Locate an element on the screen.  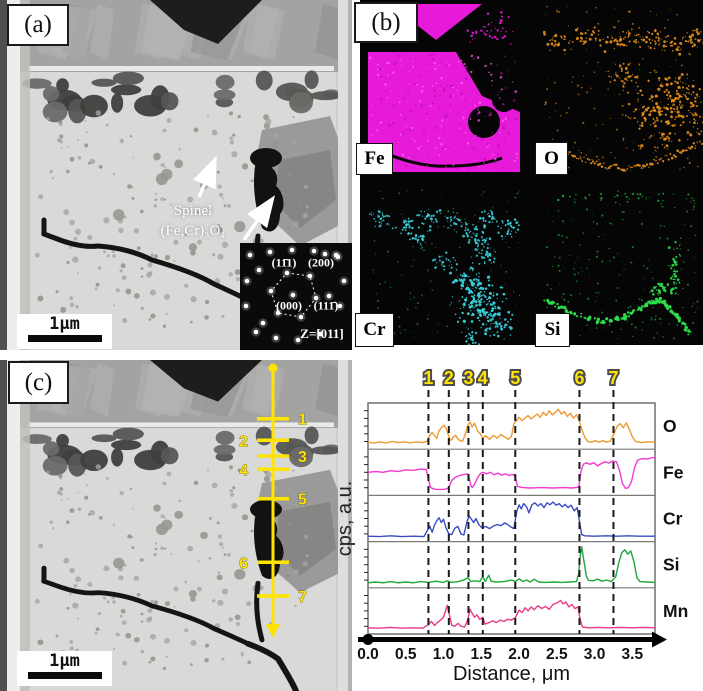
shape is located at coordinates (350, 525).